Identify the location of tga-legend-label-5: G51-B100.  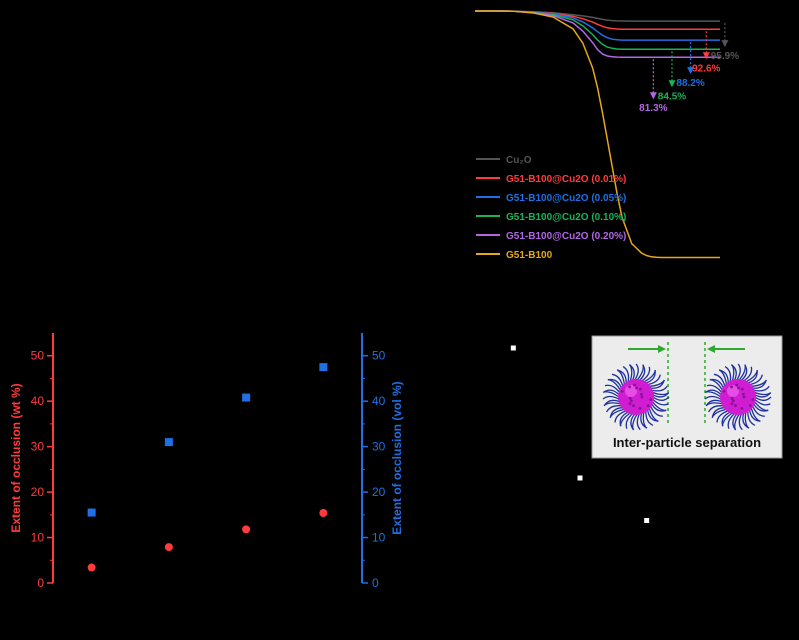
(529, 255).